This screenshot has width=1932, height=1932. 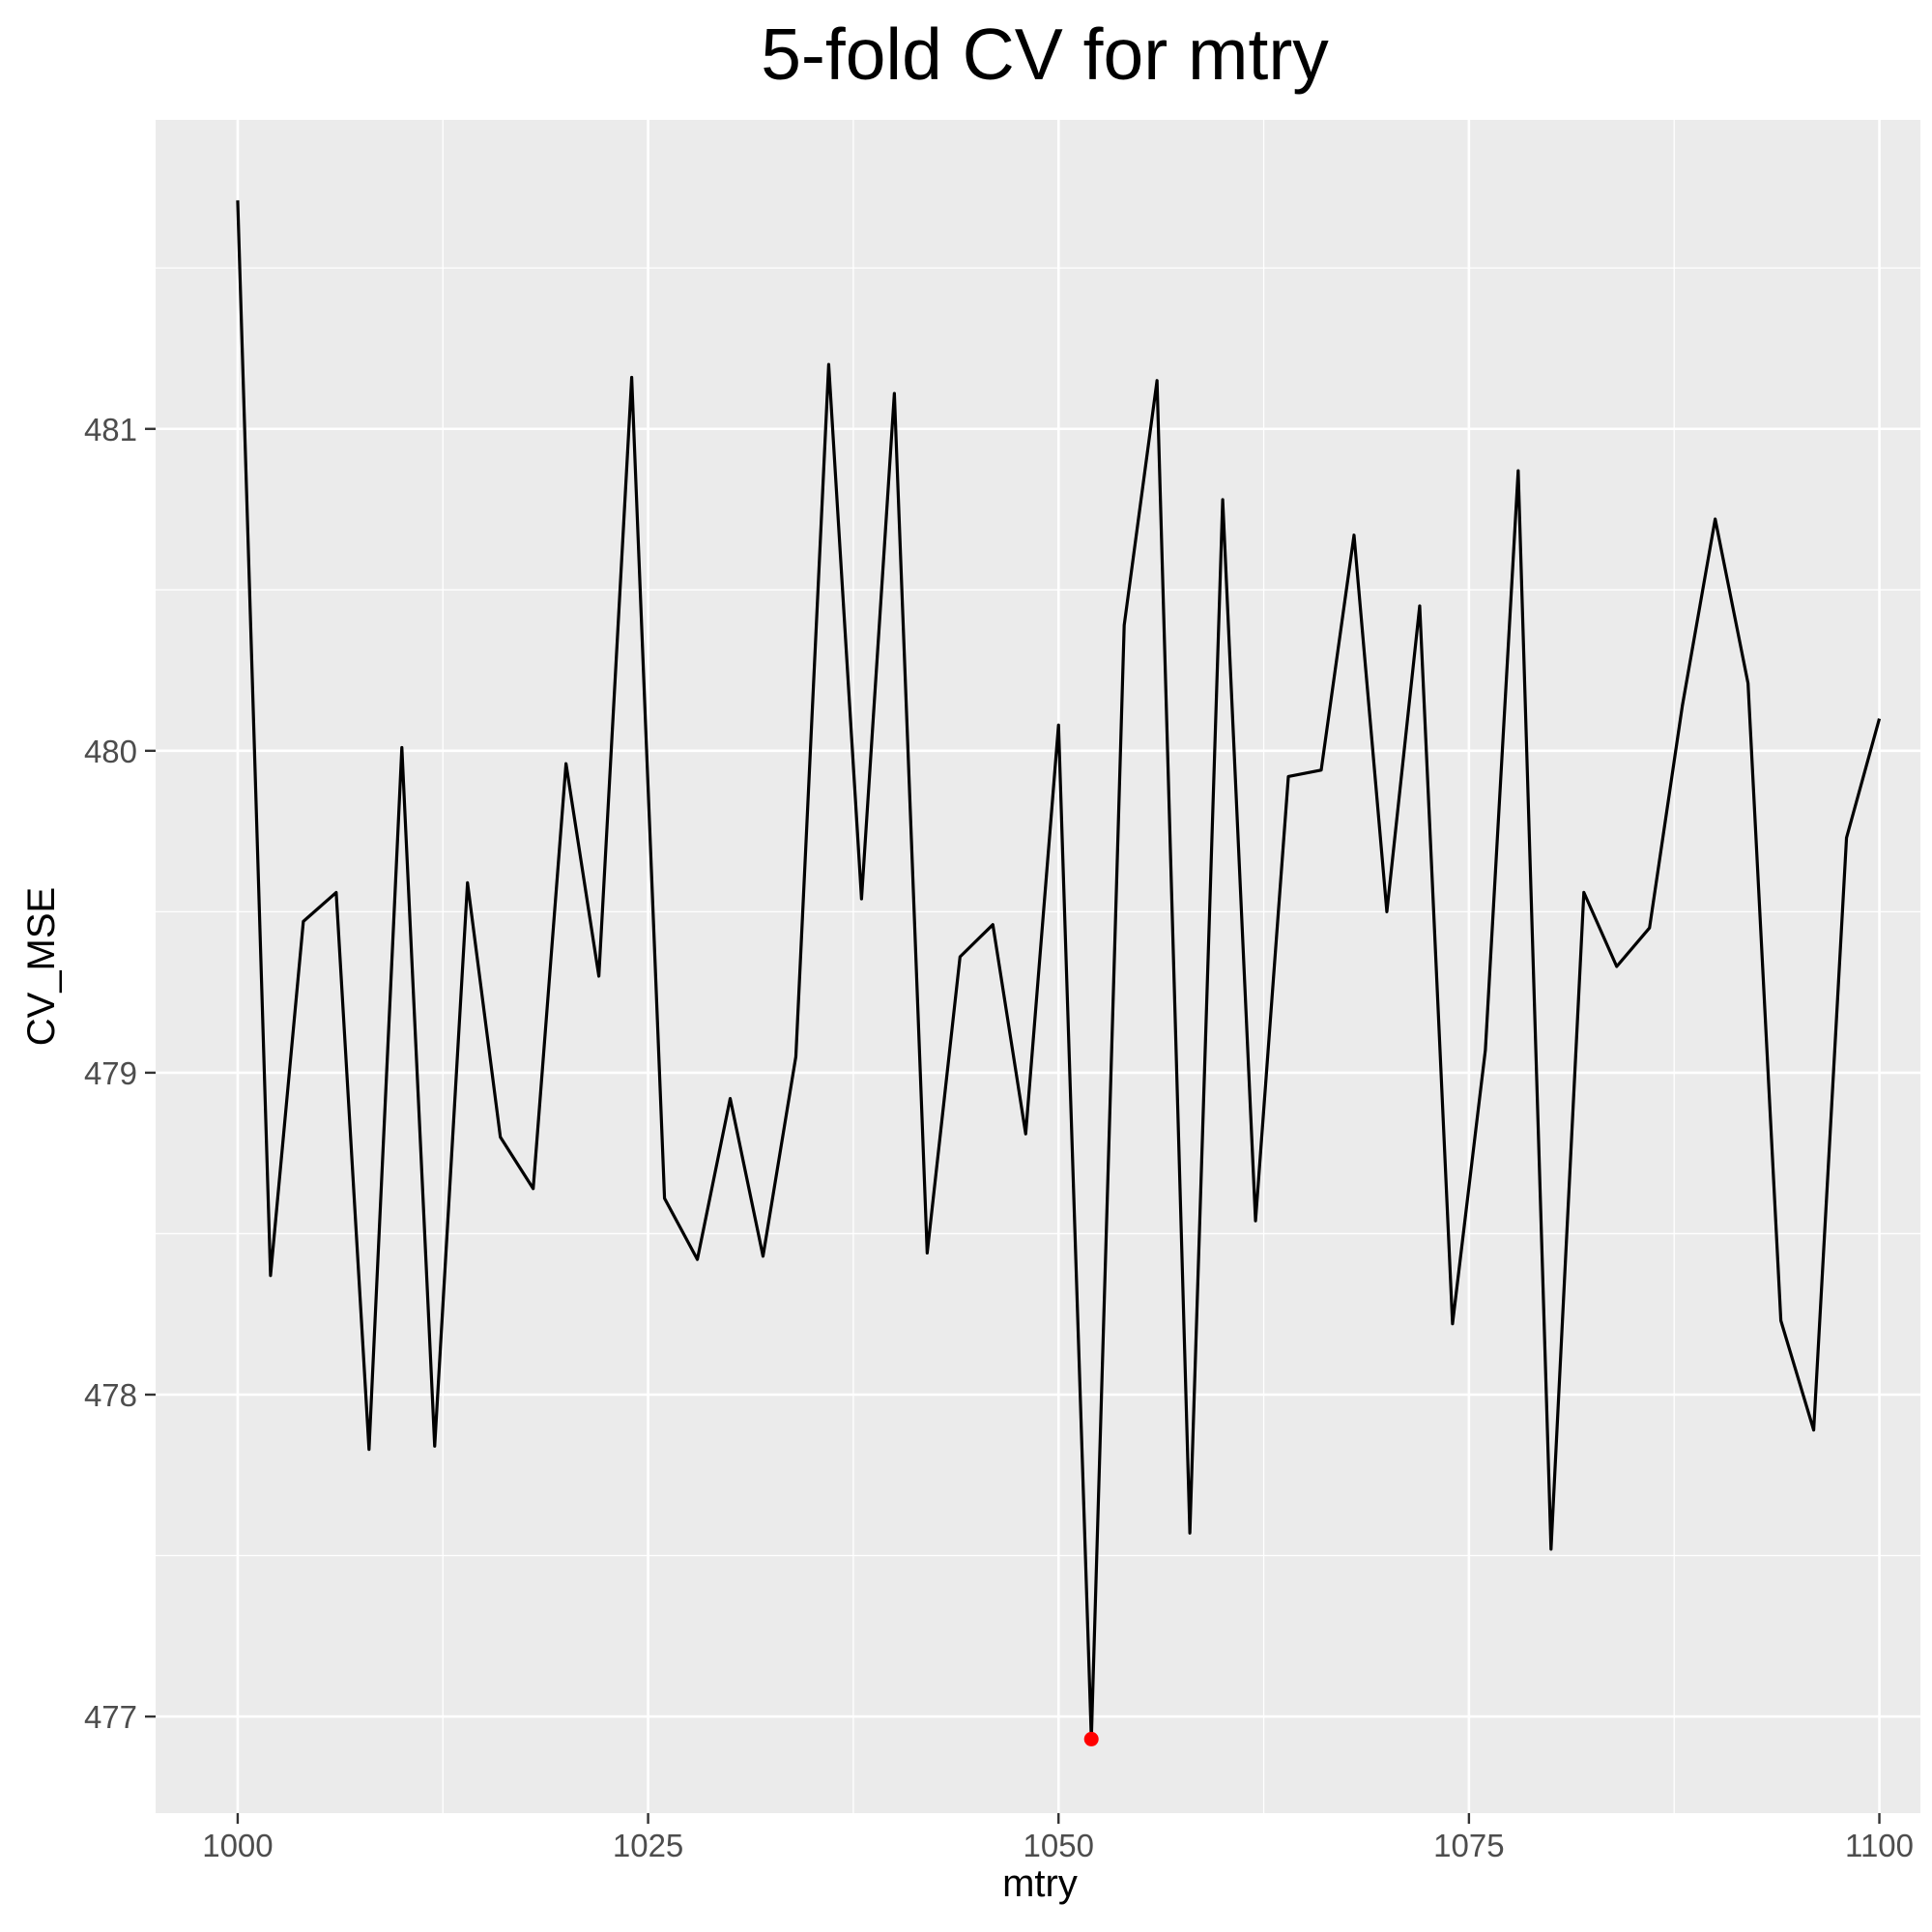 I want to click on y-axis-ticks: 477 478 479 480 481, so click(x=120, y=1073).